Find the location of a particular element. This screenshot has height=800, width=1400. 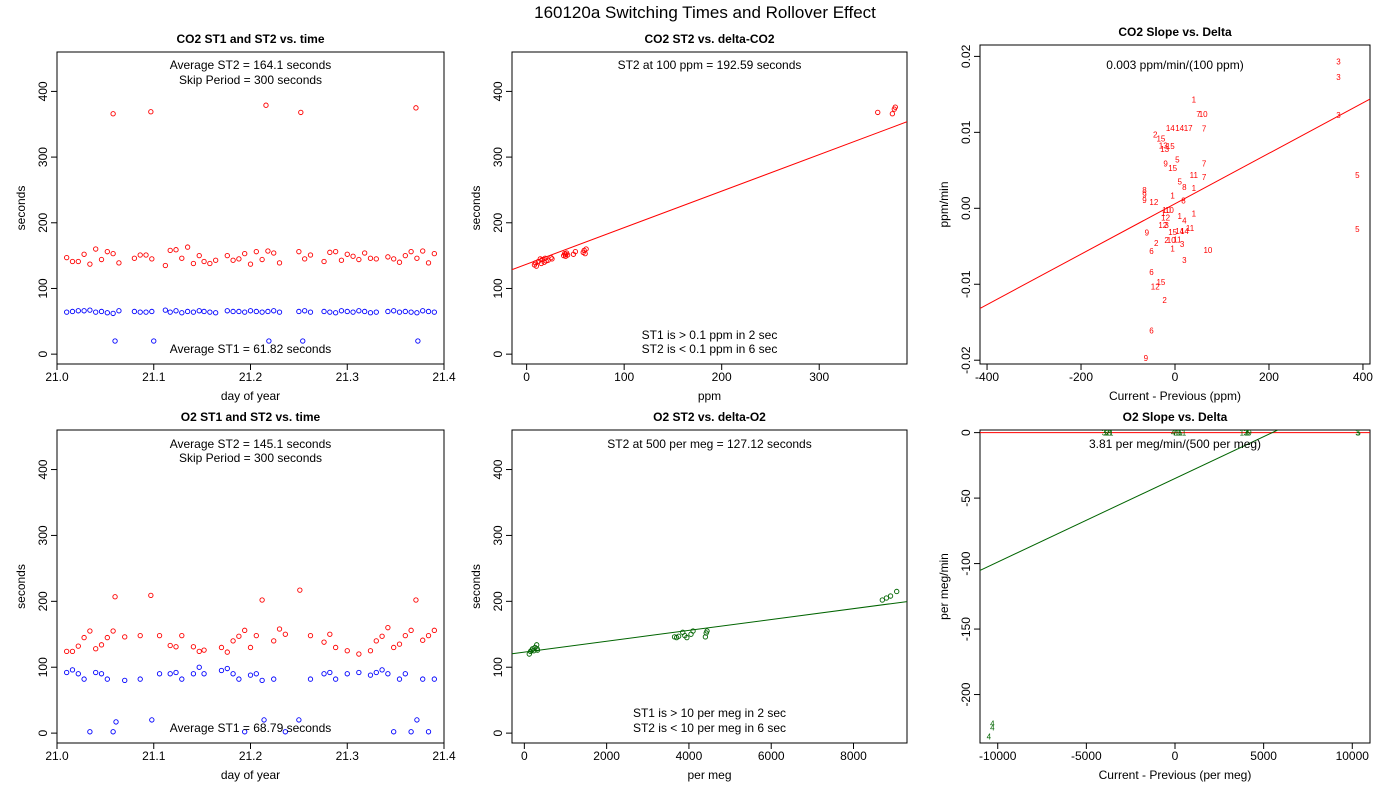

annotation: ST1 is > 0.1 ppm in 2 sec is located at coordinates (710, 335).